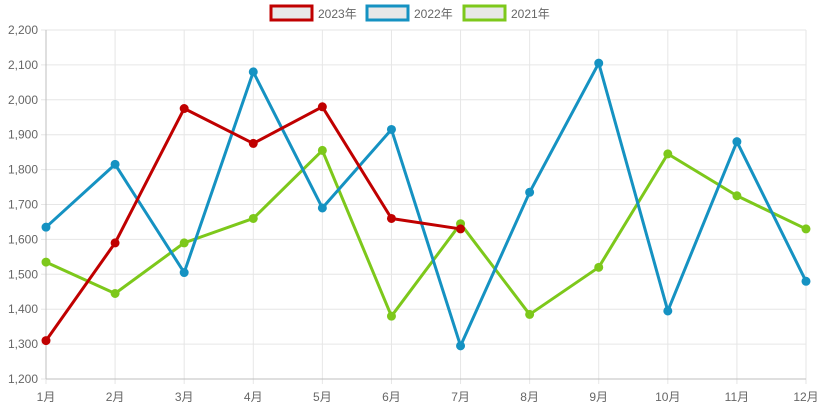  Describe the element at coordinates (737, 397) in the screenshot. I see `x-tick-label: 11月` at that location.